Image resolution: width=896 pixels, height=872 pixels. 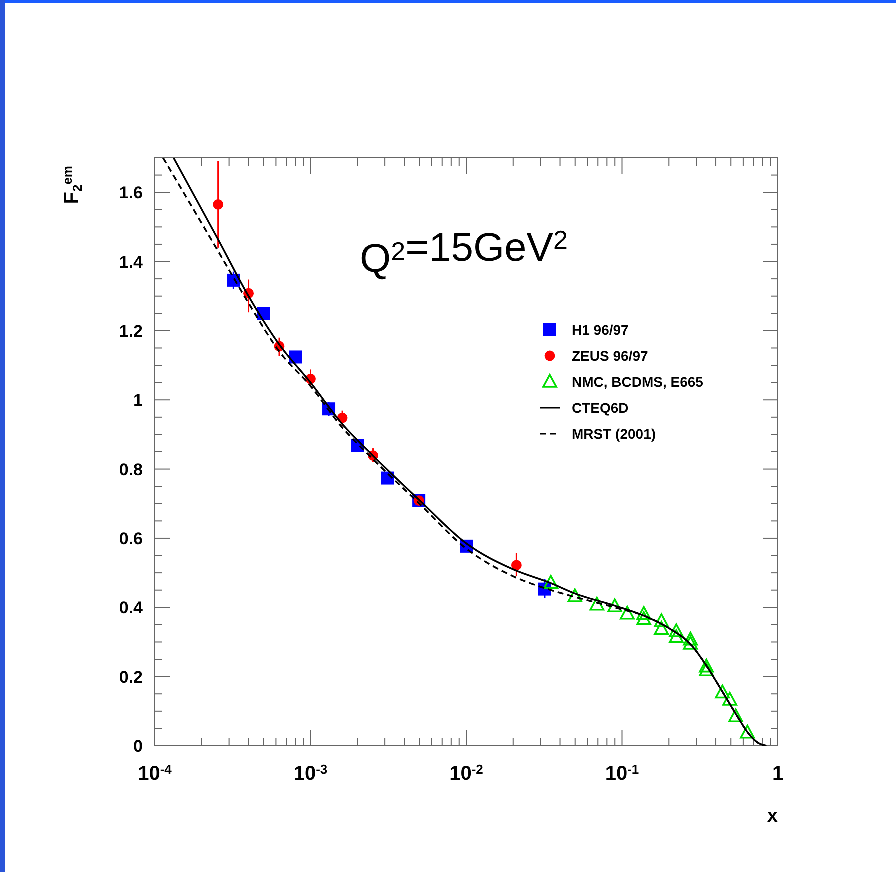 What do you see at coordinates (138, 400) in the screenshot?
I see `y-tick-label: 1` at bounding box center [138, 400].